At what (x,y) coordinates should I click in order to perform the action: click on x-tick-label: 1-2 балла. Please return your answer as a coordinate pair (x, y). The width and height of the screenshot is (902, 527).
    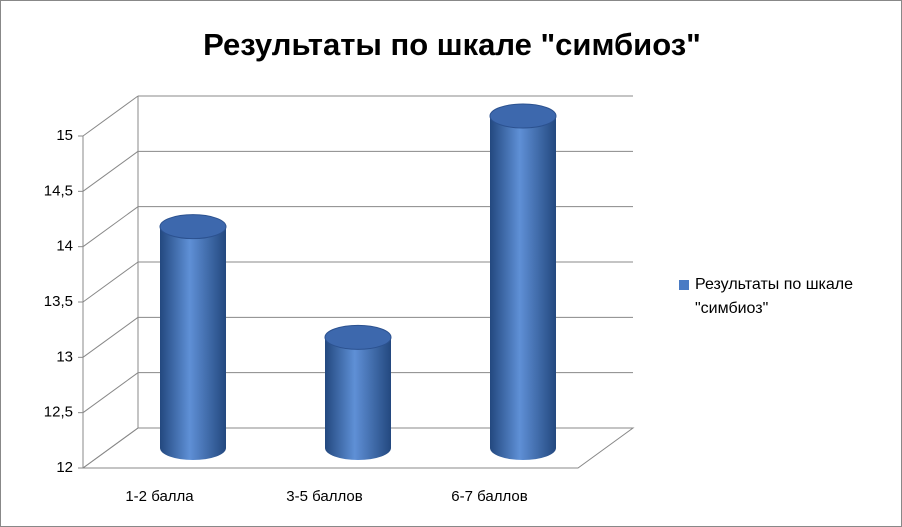
    Looking at the image, I should click on (159, 496).